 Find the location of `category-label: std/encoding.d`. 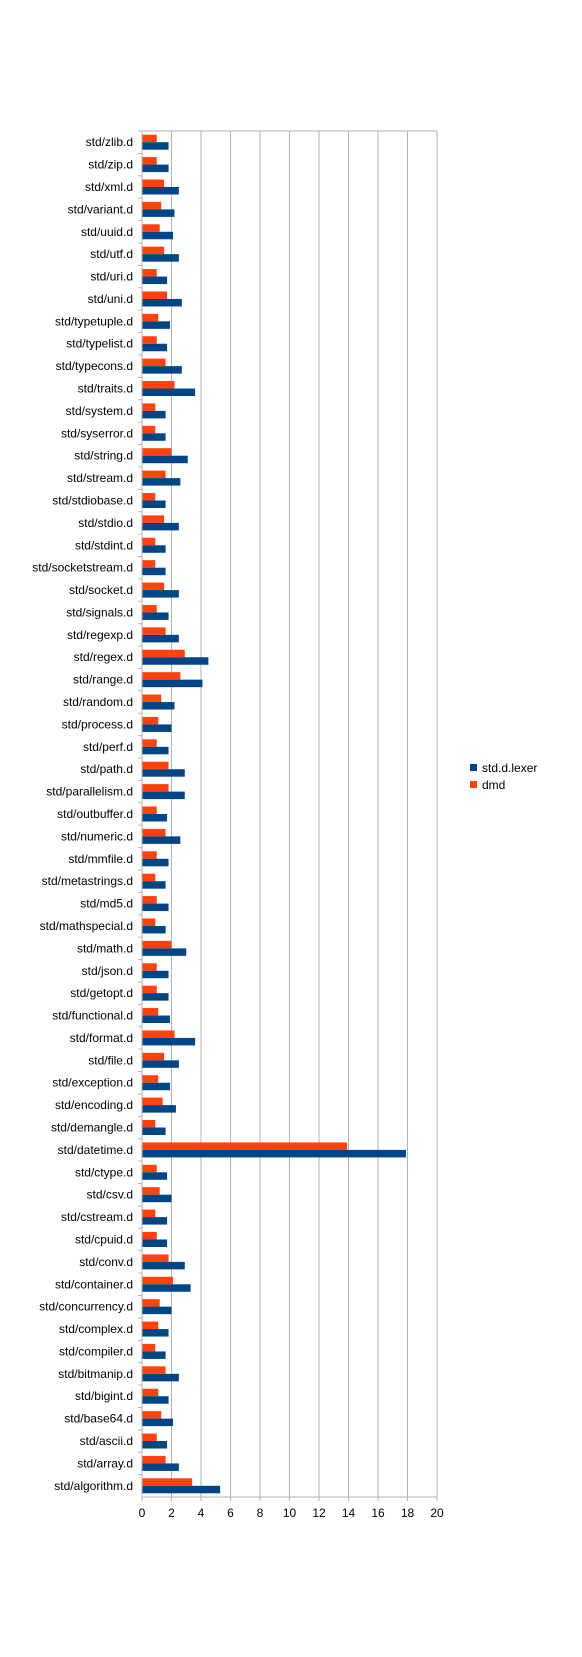

category-label: std/encoding.d is located at coordinates (94, 1105).